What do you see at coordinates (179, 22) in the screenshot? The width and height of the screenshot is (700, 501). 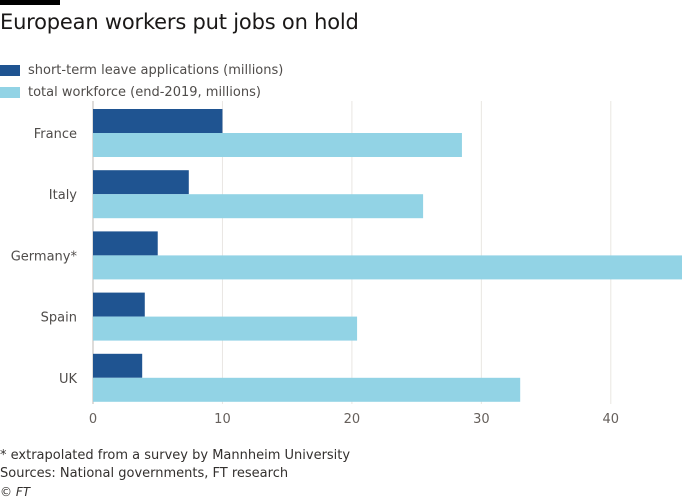 I see `chart-title: European workers put jobs on hold` at bounding box center [179, 22].